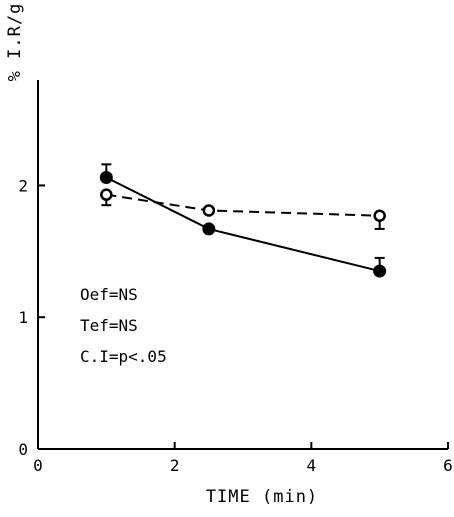 This screenshot has height=517, width=454. Describe the element at coordinates (243, 458) in the screenshot. I see `x-ticks: 0 2 4 6` at that location.